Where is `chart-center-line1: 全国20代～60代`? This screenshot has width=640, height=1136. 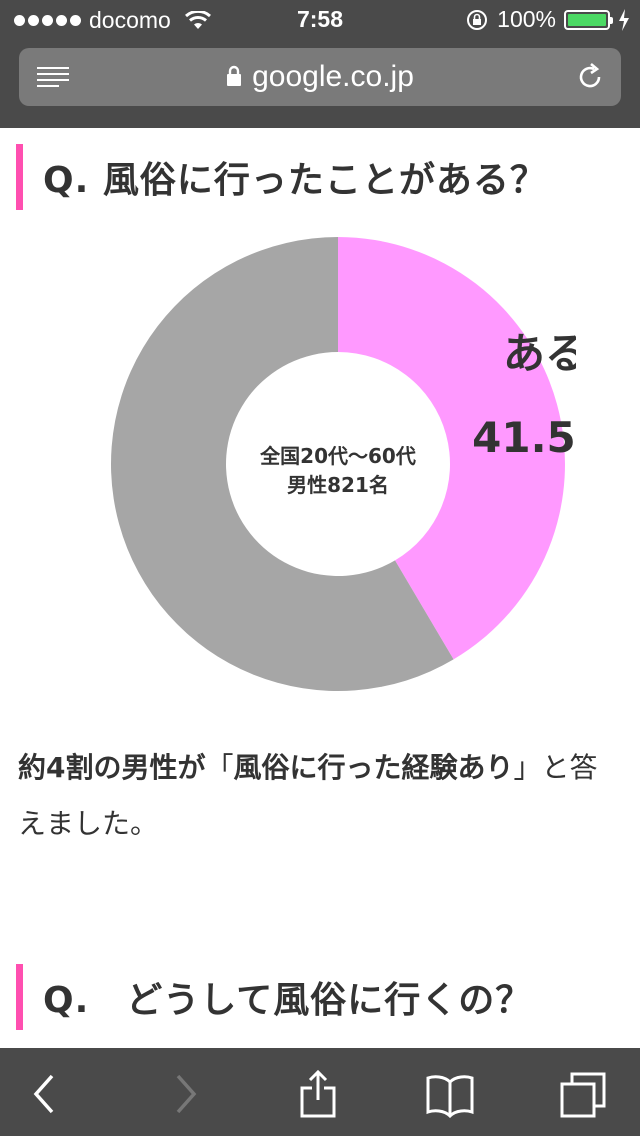 chart-center-line1: 全国20代～60代 is located at coordinates (337, 456).